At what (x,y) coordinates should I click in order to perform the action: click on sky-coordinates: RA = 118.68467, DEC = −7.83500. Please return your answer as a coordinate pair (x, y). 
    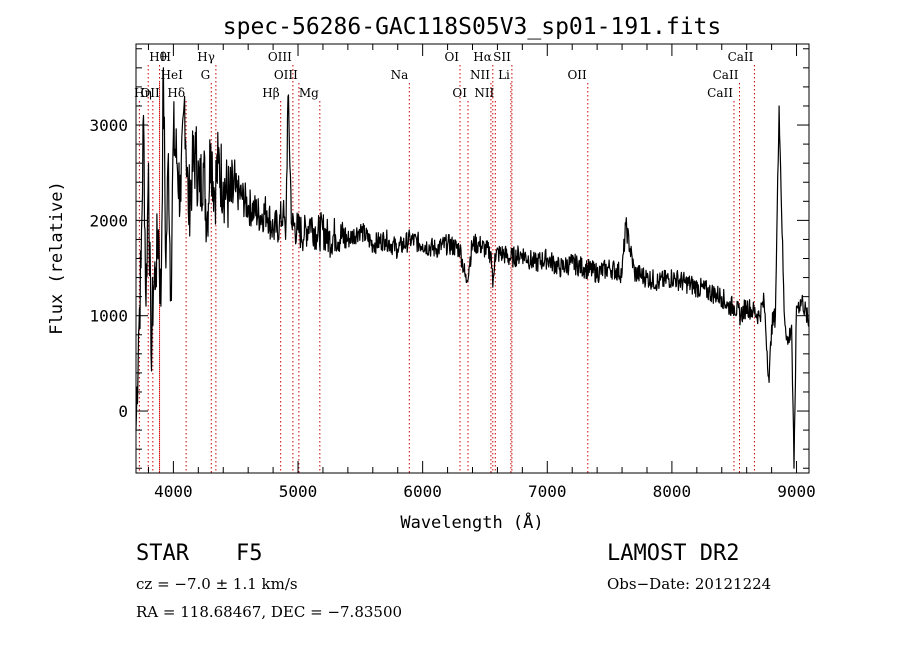
    Looking at the image, I should click on (269, 612).